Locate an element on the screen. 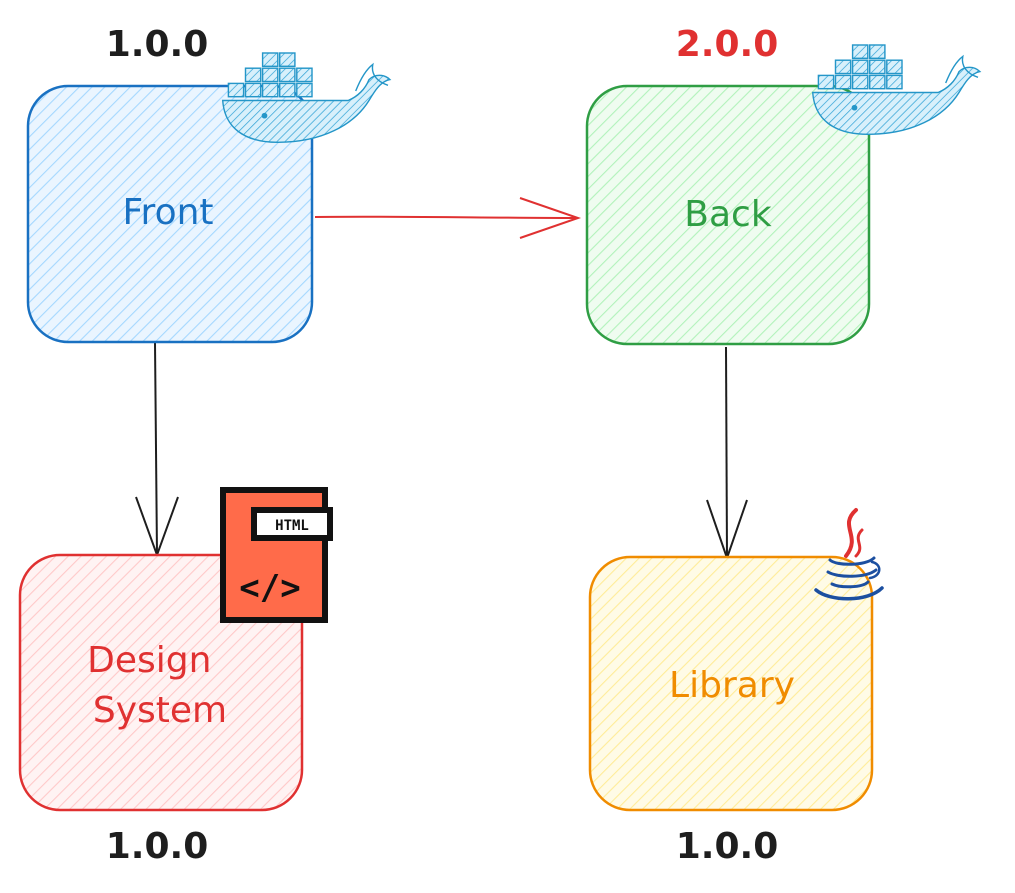  node-front-box is located at coordinates (170, 214).